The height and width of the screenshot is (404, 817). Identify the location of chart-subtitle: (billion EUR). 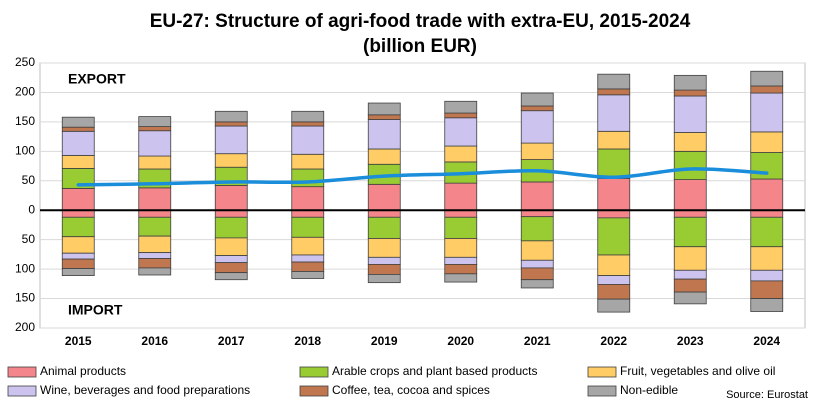
(420, 46).